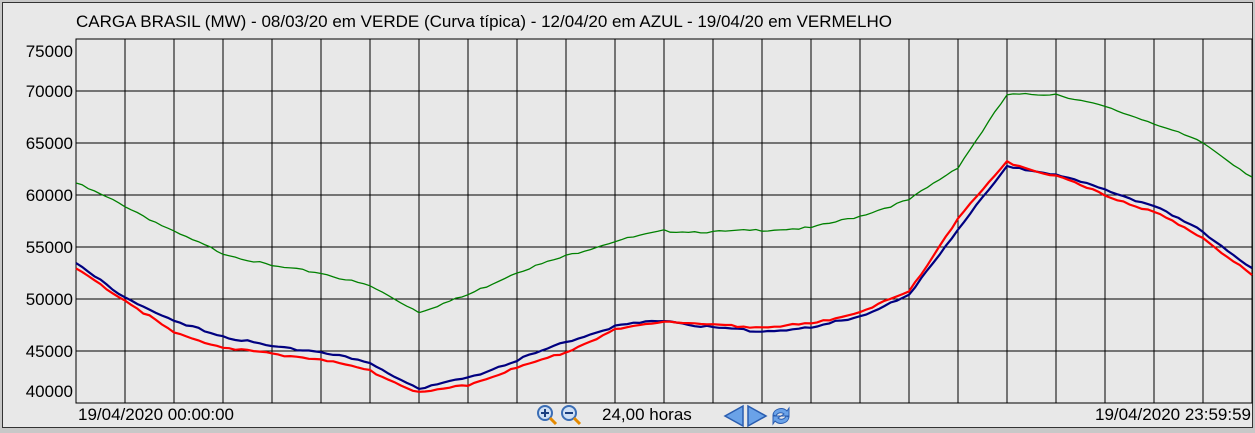 This screenshot has width=1255, height=433. I want to click on y-tick-label: 75000, so click(49, 51).